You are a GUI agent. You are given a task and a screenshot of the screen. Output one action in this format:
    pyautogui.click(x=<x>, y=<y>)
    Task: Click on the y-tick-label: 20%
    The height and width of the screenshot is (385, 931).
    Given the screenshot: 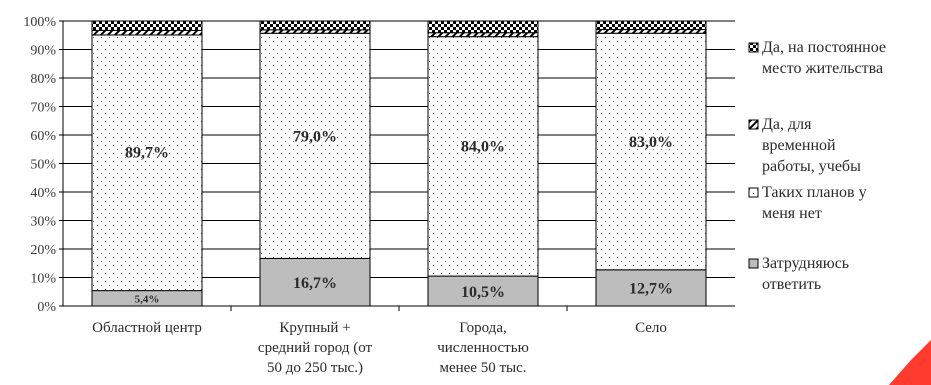 What is the action you would take?
    pyautogui.click(x=43, y=250)
    